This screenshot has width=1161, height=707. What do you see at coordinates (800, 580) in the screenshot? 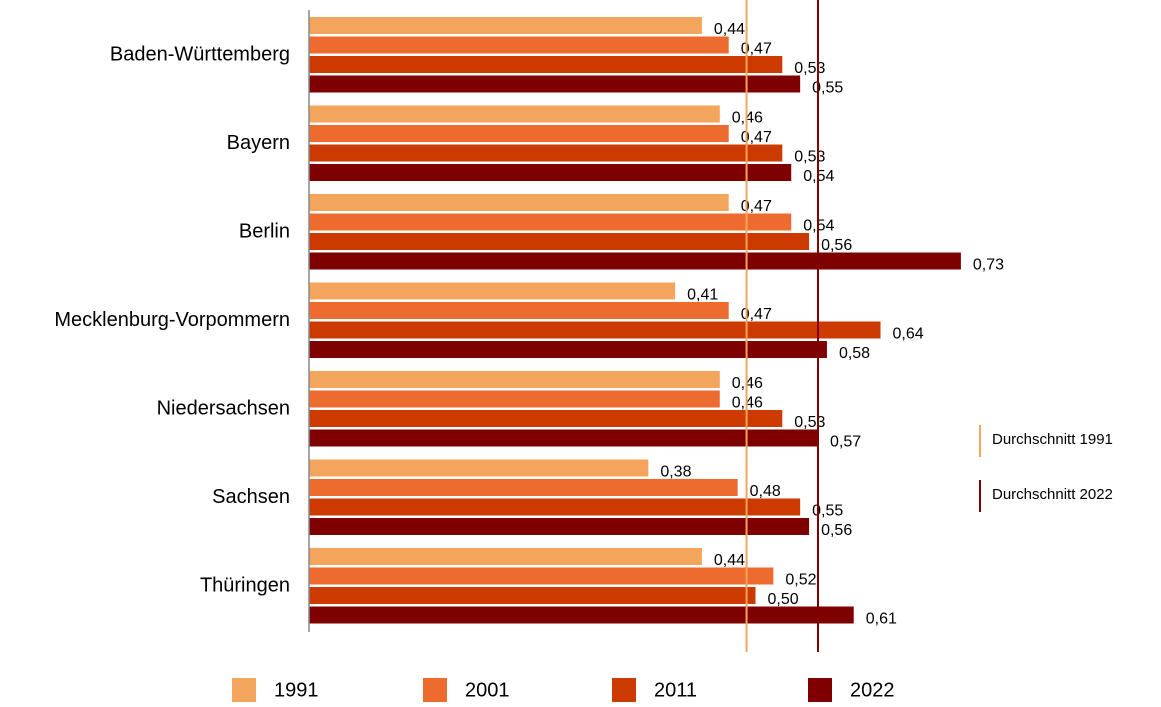
I see `value-label: 0,52` at bounding box center [800, 580].